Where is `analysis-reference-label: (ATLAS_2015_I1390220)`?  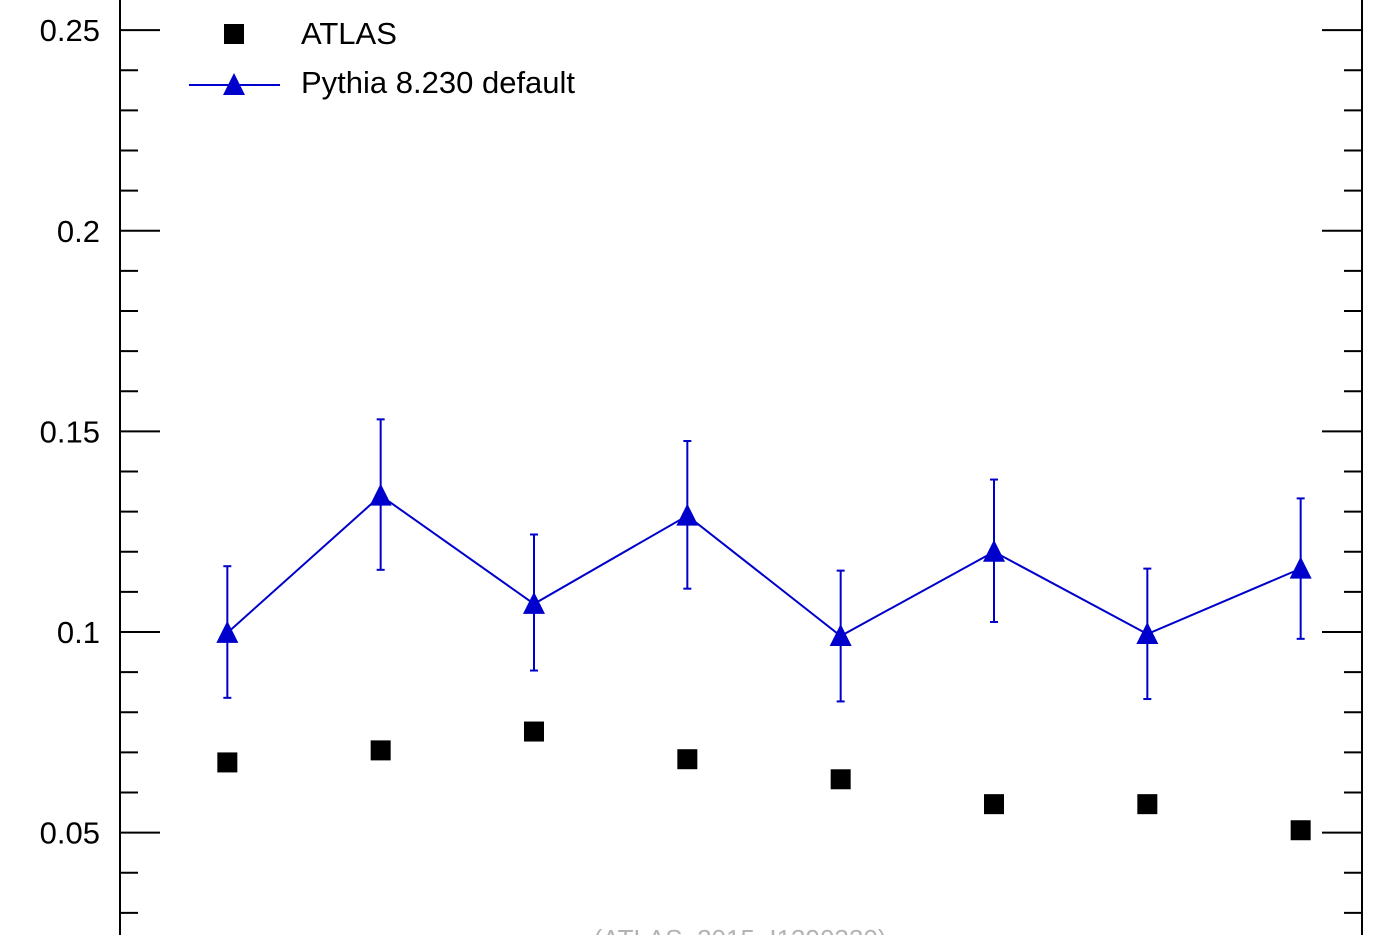 analysis-reference-label: (ATLAS_2015_I1390220) is located at coordinates (740, 929).